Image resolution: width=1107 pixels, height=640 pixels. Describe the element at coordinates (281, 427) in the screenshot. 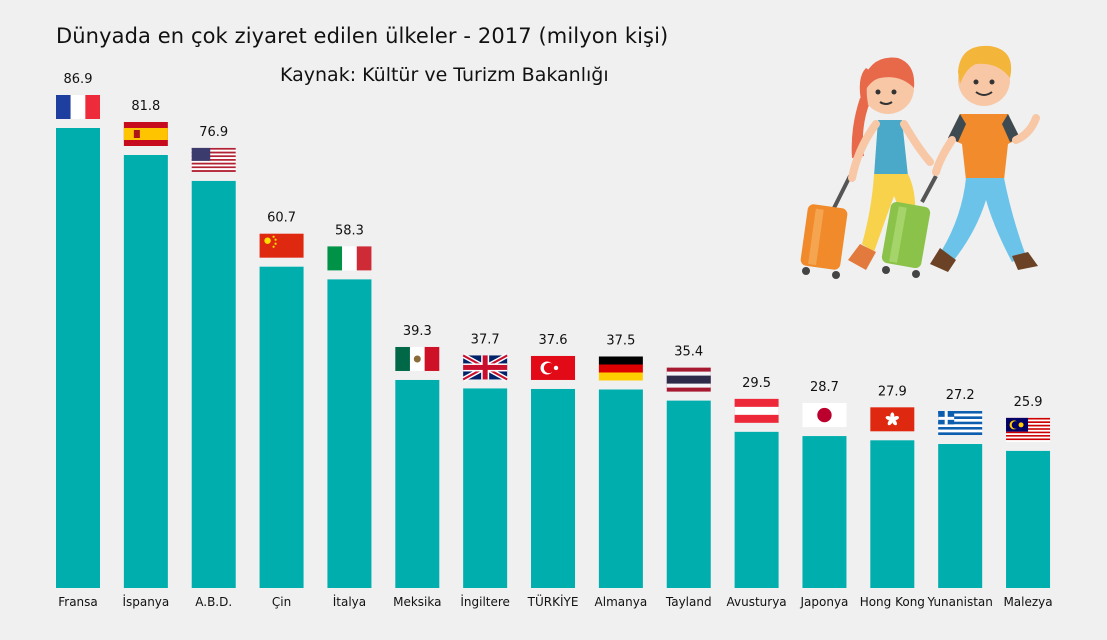

I see `bar-Çin` at that location.